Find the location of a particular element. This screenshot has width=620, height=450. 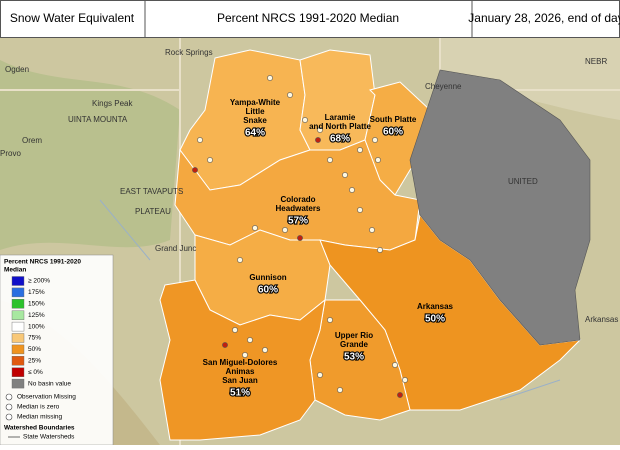

place-label: Cheyenne is located at coordinates (443, 86).